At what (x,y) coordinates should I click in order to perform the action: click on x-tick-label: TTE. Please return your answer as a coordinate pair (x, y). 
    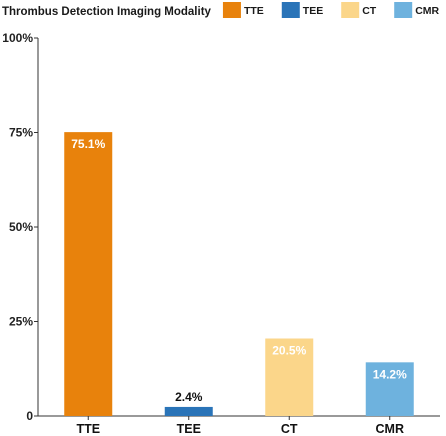
    Looking at the image, I should click on (88, 429).